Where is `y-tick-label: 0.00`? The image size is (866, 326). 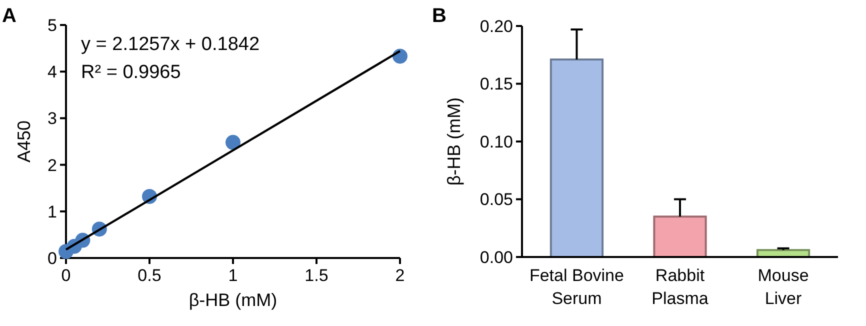
y-tick-label: 0.00 is located at coordinates (496, 257).